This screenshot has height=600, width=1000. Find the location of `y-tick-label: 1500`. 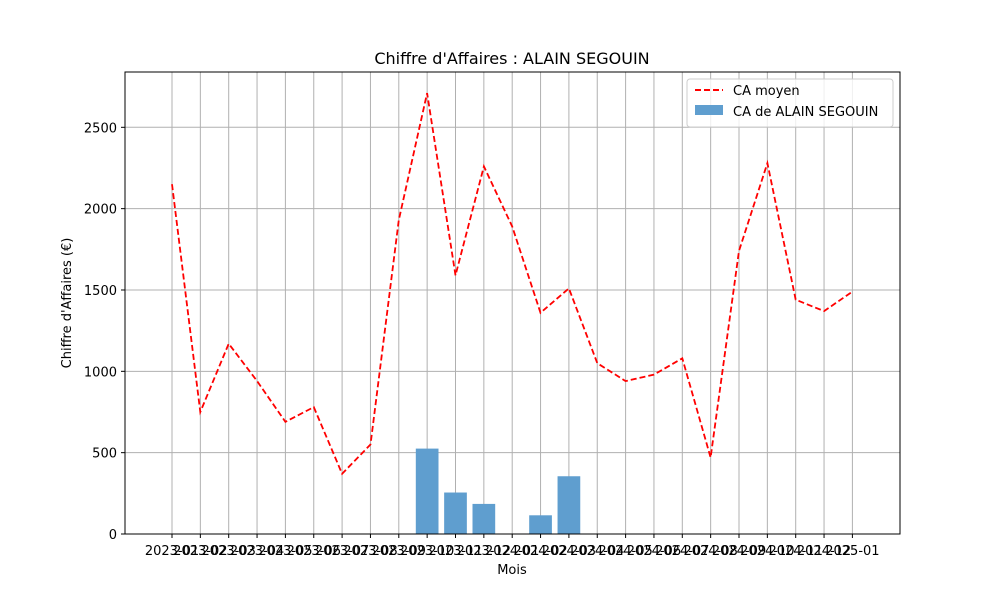

y-tick-label: 1500 is located at coordinates (100, 291).